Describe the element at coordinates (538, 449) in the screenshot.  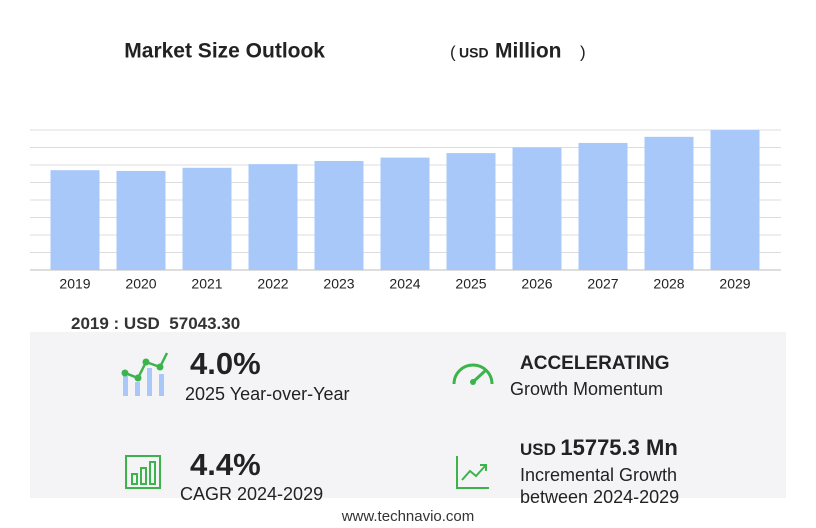
I see `incremental-unit: USD` at that location.